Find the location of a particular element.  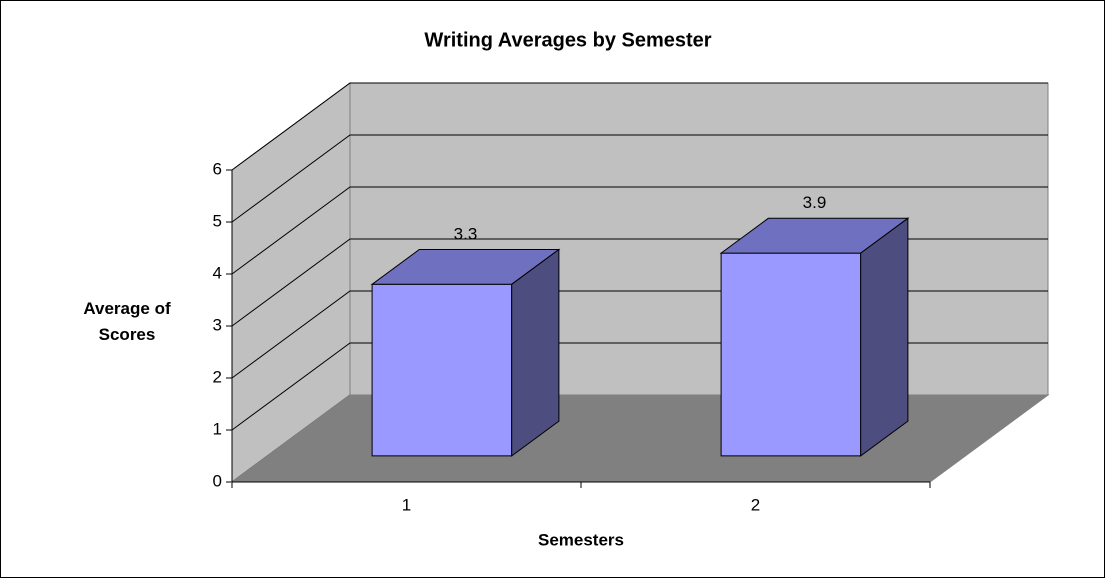

y-tick-label: 6 is located at coordinates (217, 168).